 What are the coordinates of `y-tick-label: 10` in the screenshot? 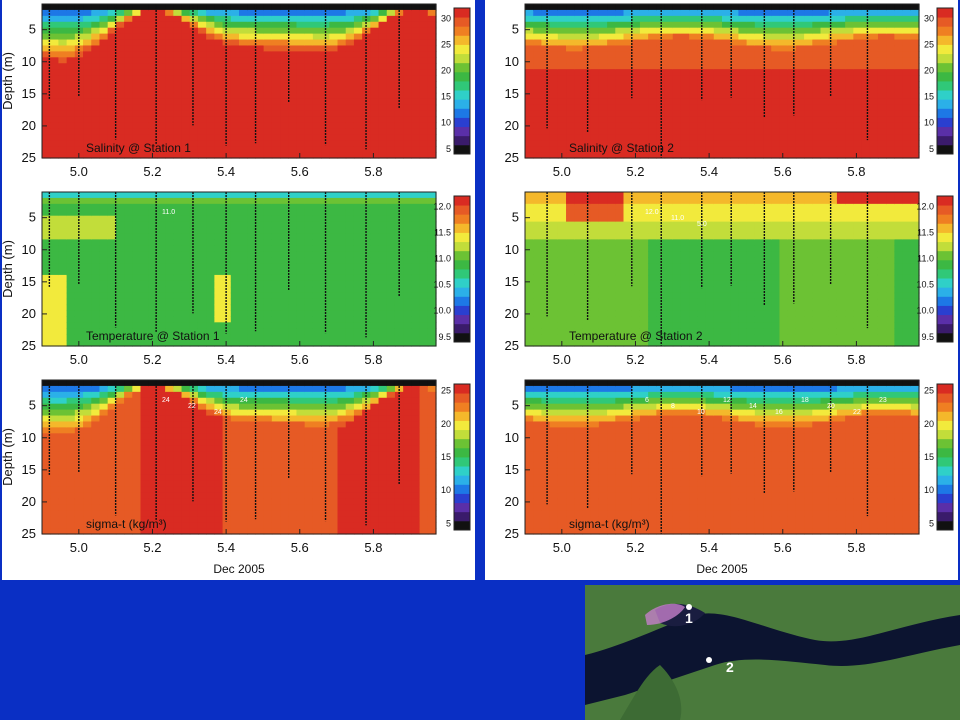 It's located at (29, 437).